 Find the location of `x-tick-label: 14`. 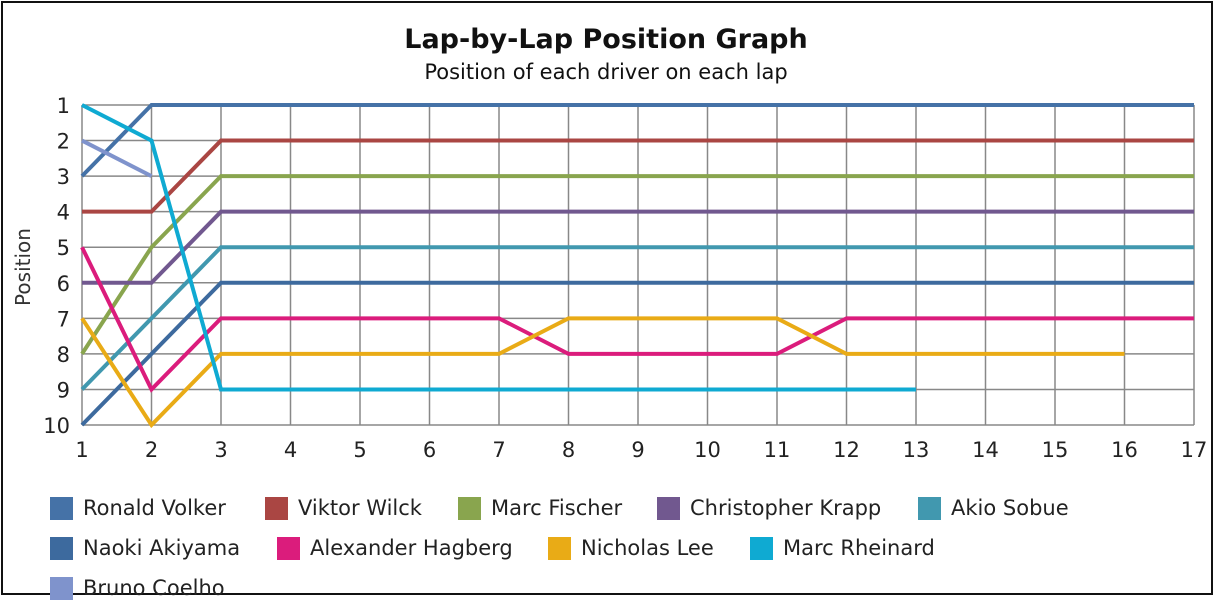

x-tick-label: 14 is located at coordinates (985, 450).